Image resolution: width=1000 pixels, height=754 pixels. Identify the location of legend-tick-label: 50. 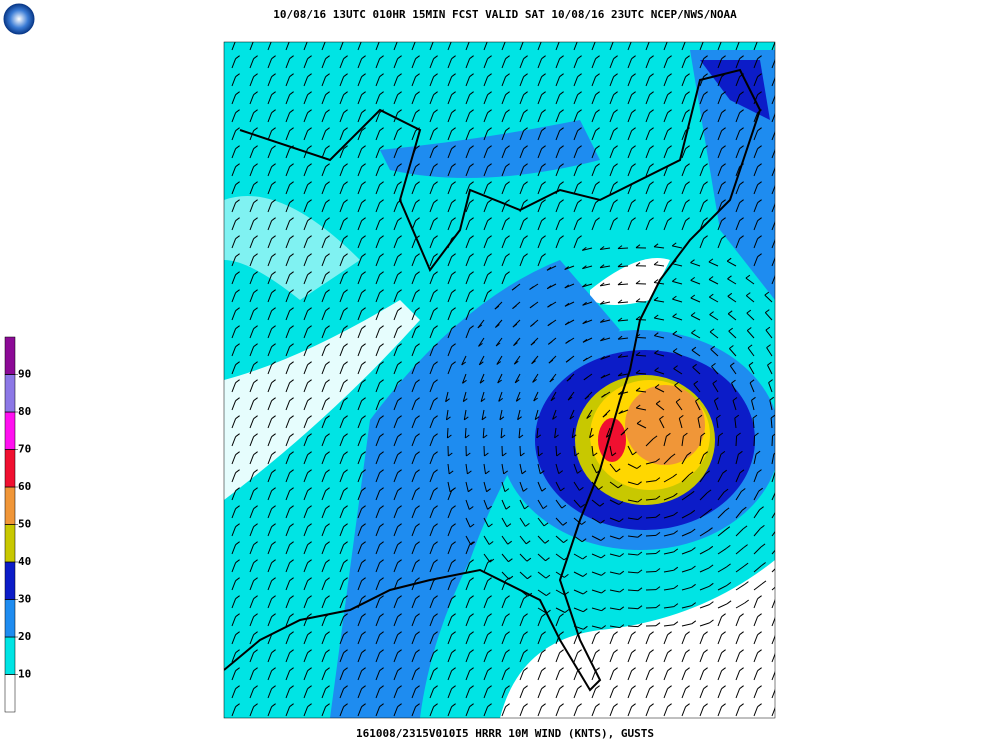
(24, 524).